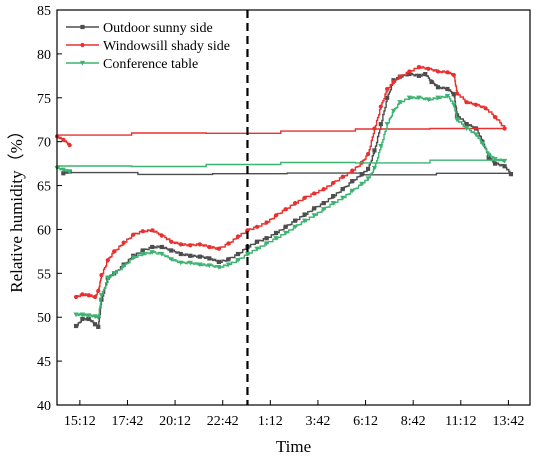 Image resolution: width=550 pixels, height=461 pixels. I want to click on legend-item: Outdoor sunny side, so click(139, 28).